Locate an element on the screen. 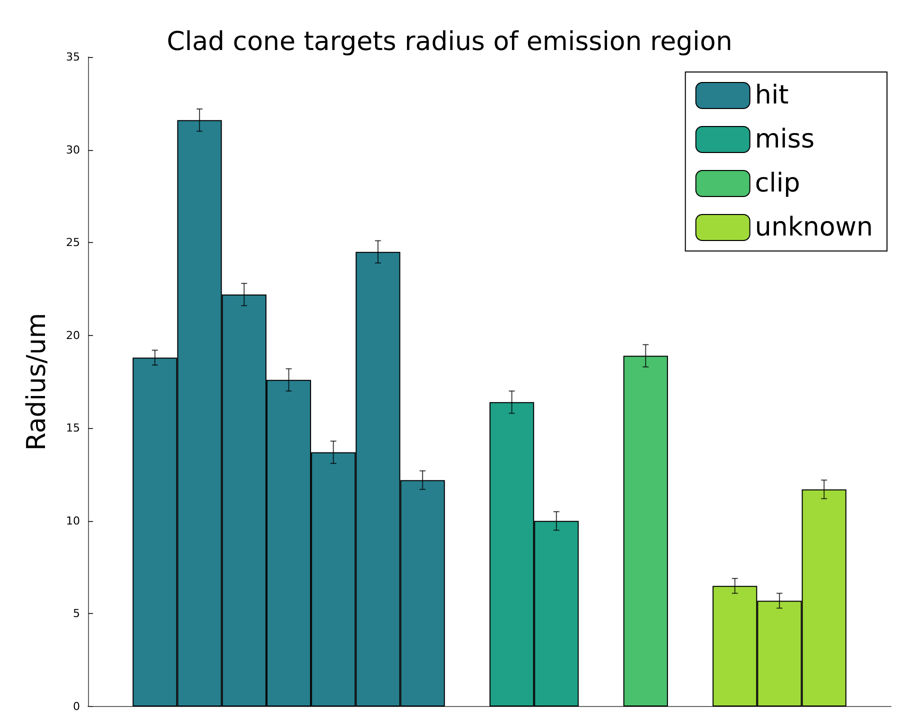  y-tick-label: 10 is located at coordinates (73, 521).